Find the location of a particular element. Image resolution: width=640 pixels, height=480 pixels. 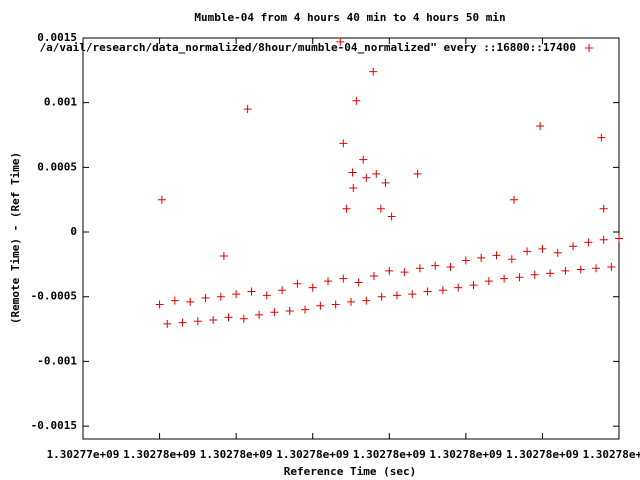

y-tick-label: -0.001 is located at coordinates (57, 360).